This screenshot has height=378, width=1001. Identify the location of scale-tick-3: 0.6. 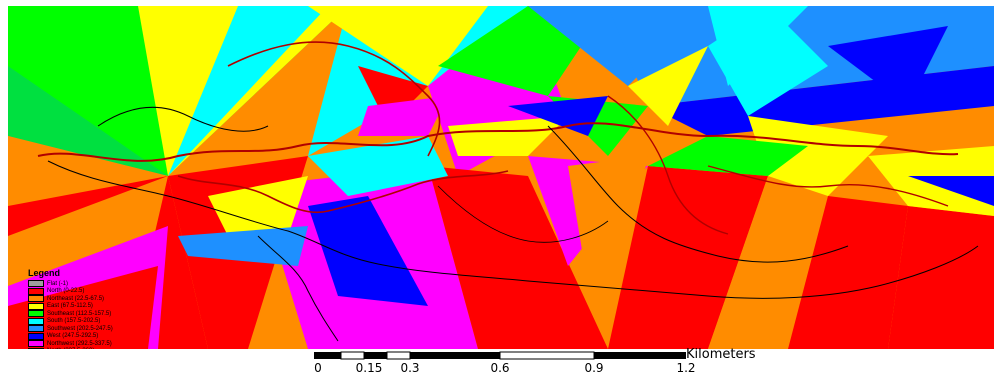
(500, 368).